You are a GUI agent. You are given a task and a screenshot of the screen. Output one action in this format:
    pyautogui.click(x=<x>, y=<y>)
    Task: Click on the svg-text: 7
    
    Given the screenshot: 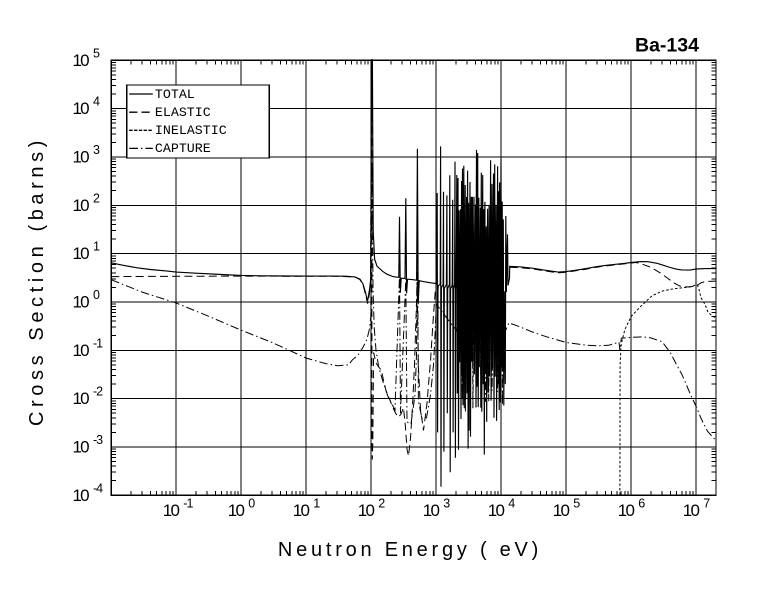 What is the action you would take?
    pyautogui.click(x=706, y=504)
    